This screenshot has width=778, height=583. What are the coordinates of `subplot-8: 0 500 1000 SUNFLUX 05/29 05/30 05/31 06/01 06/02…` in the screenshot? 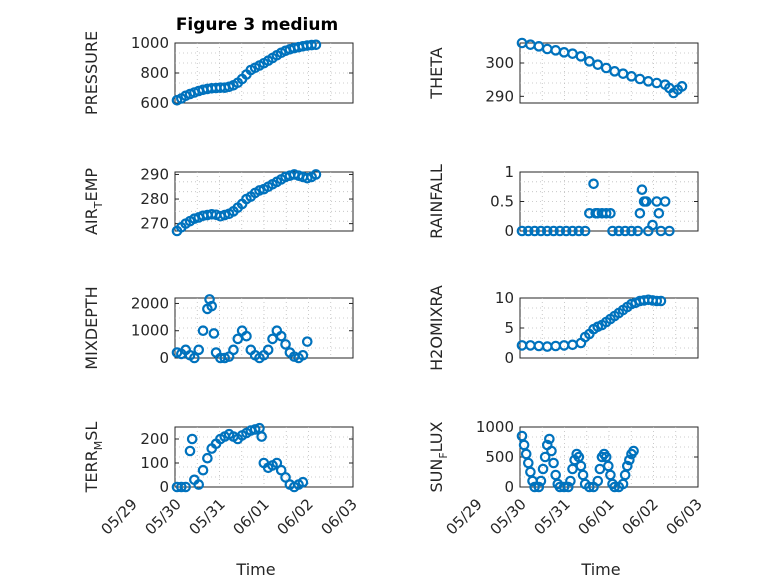 It's located at (566, 498).